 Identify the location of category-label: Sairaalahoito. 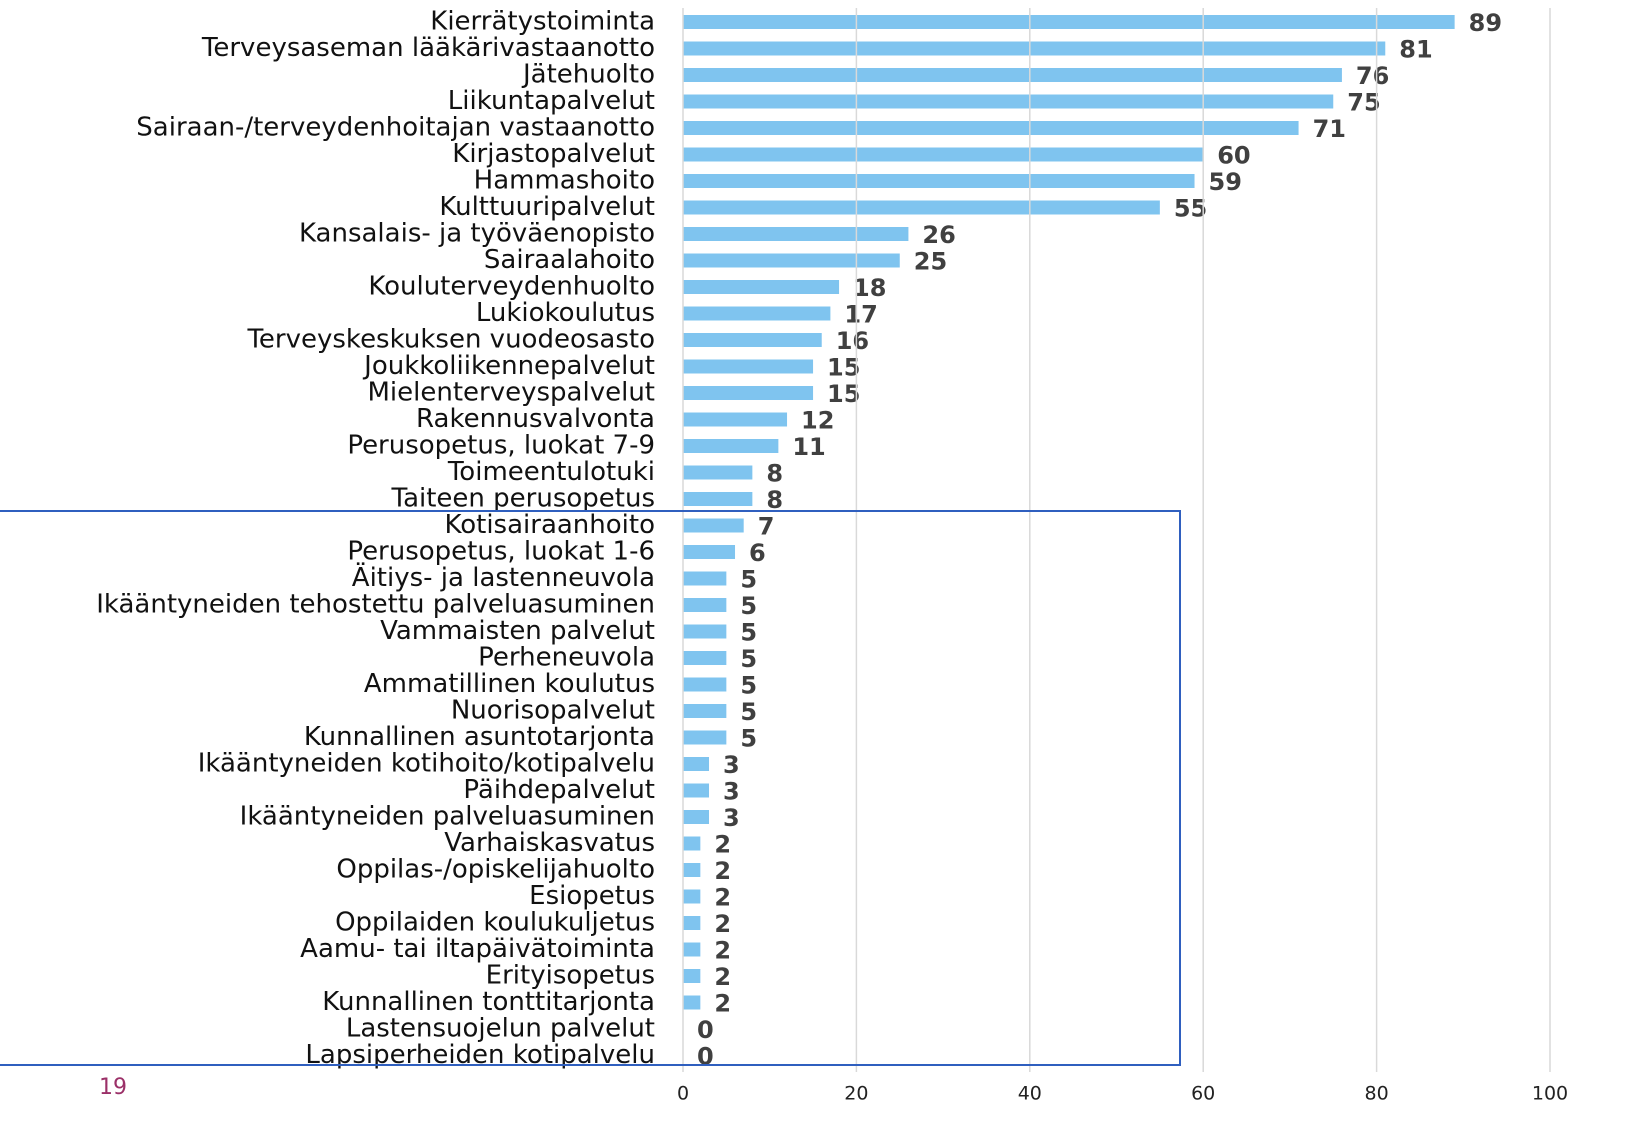
(569, 260).